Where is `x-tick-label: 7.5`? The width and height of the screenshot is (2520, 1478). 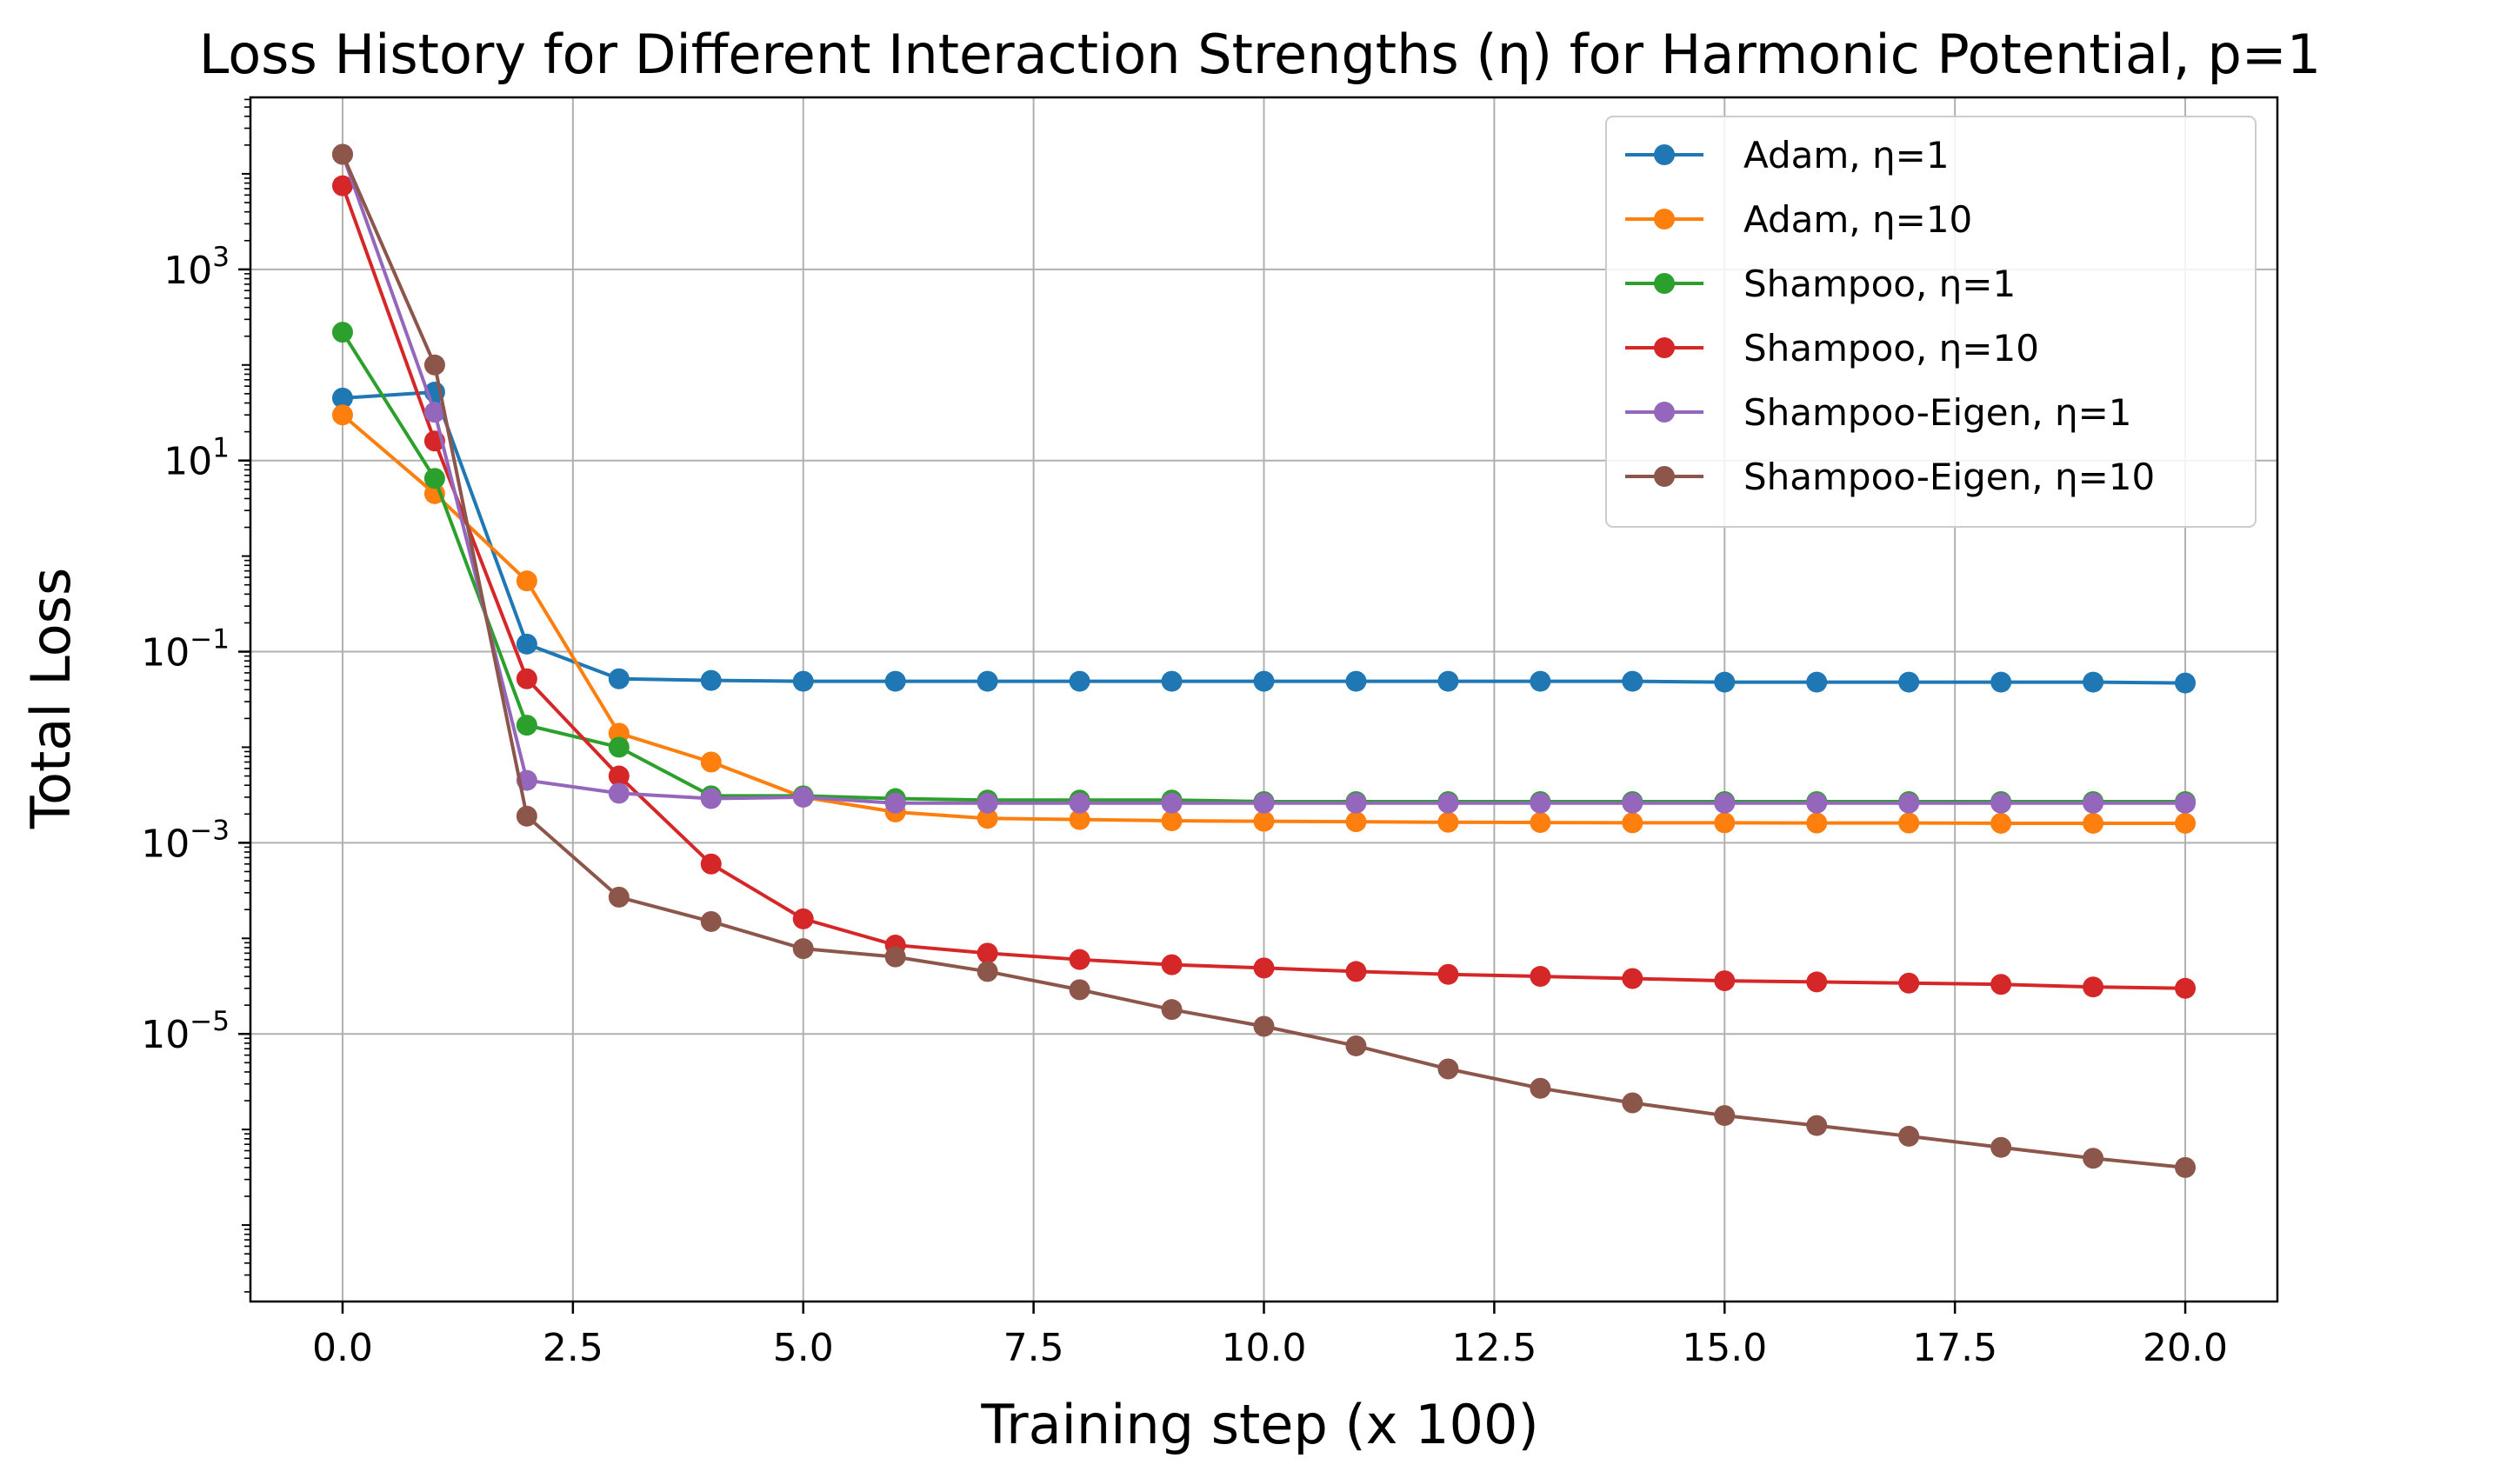
x-tick-label: 7.5 is located at coordinates (1033, 1348).